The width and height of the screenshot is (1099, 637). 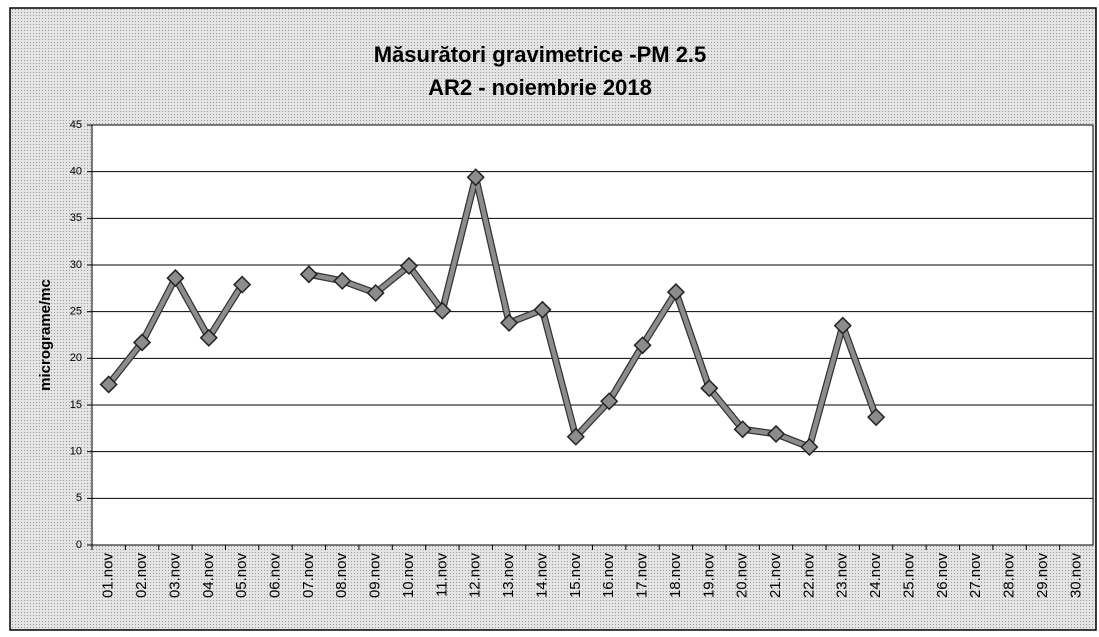 What do you see at coordinates (642, 576) in the screenshot?
I see `x-tick-label: 17.nov` at bounding box center [642, 576].